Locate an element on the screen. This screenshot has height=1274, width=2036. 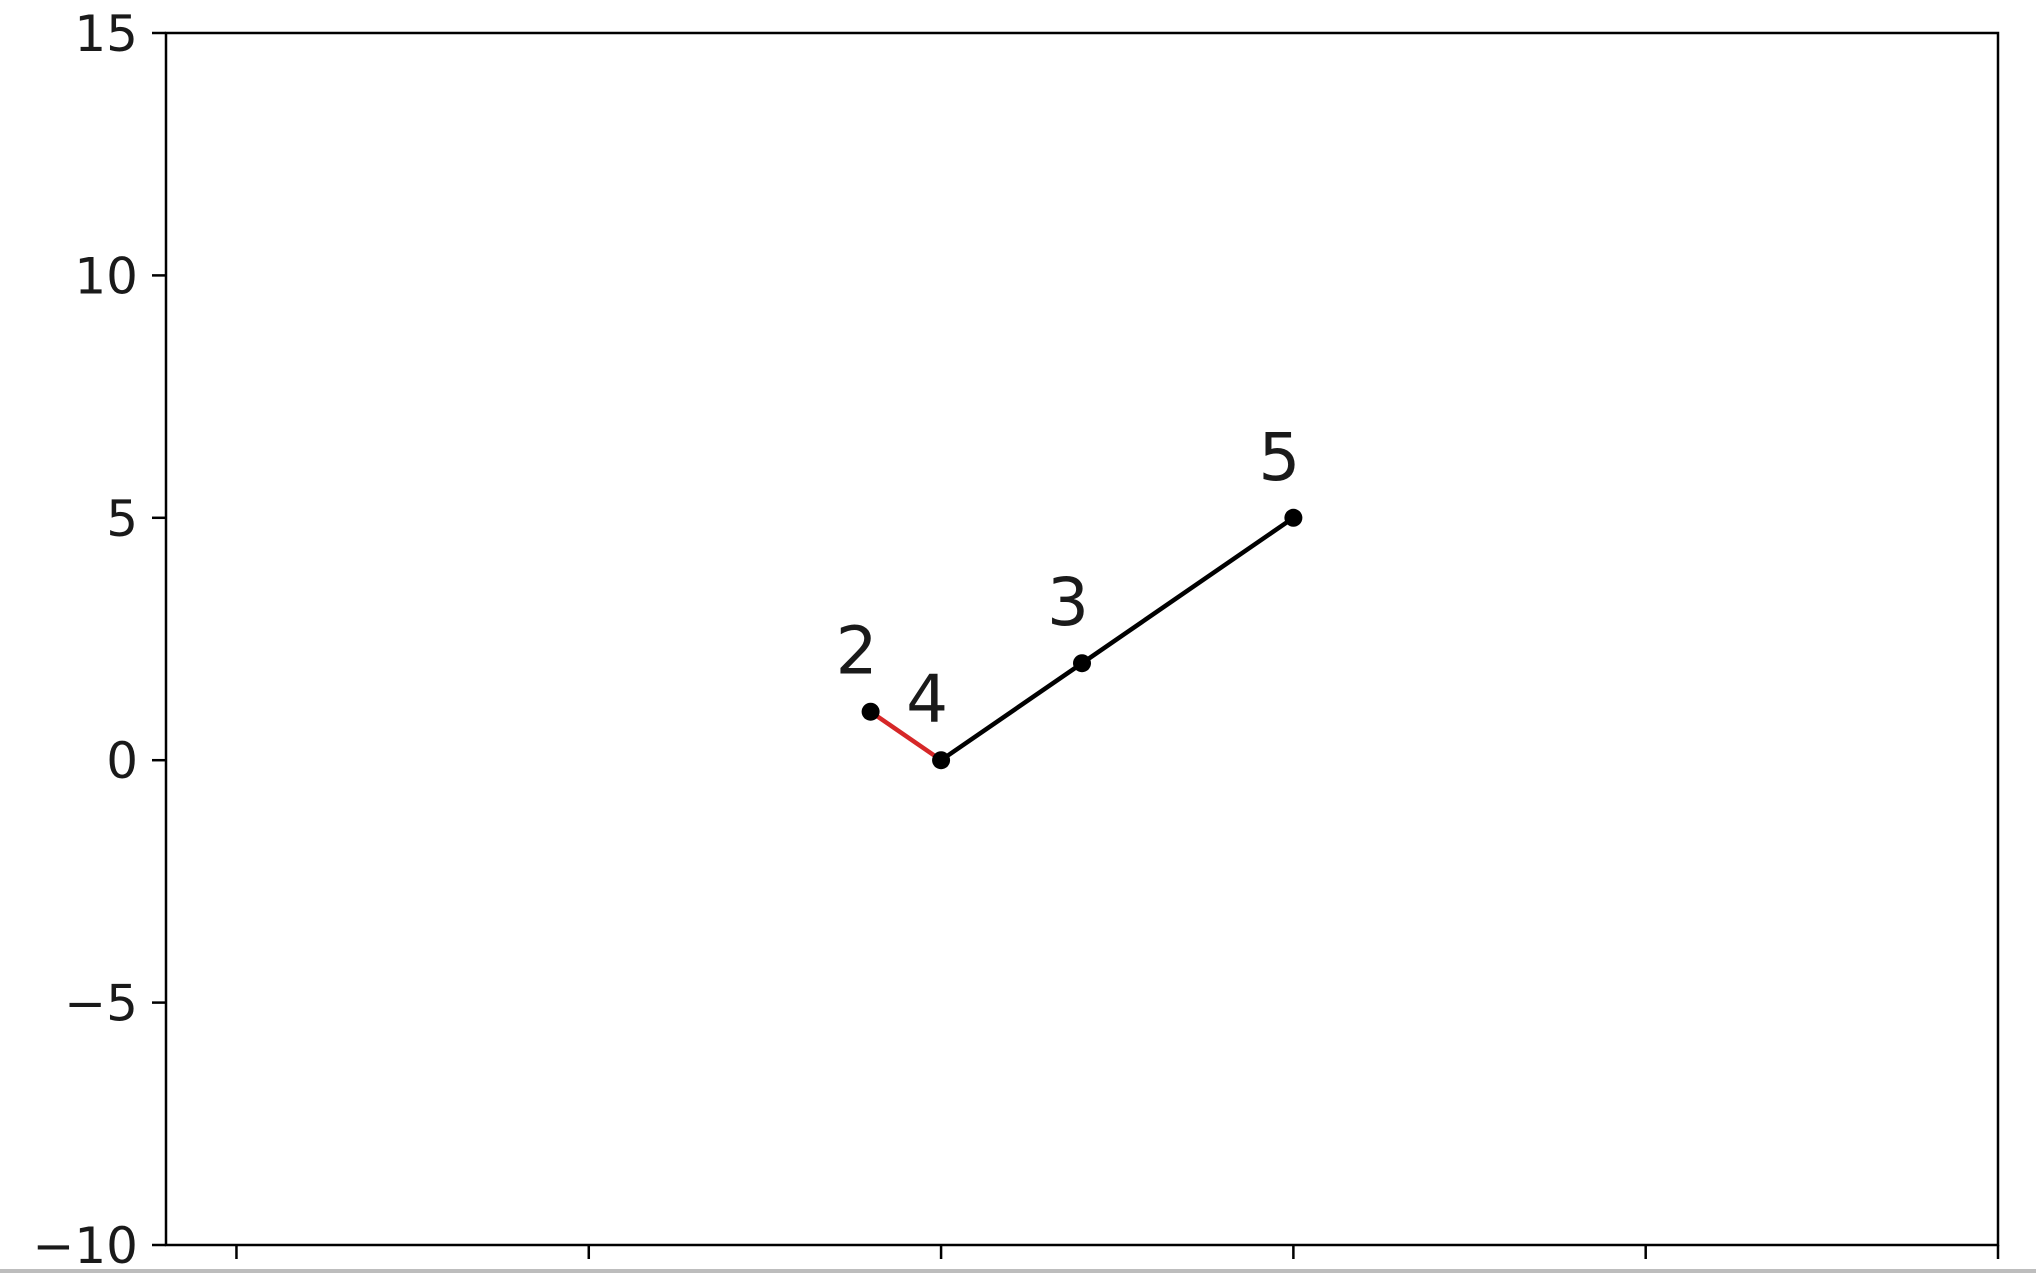
point-label-4: 4 is located at coordinates (927, 699).